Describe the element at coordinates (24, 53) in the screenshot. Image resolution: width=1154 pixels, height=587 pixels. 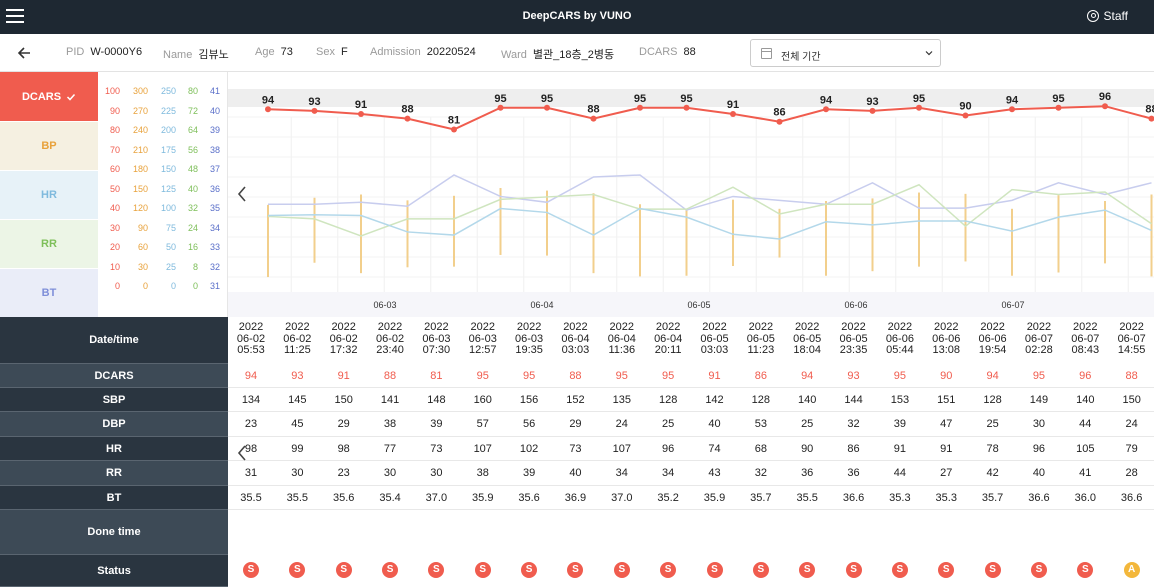
I see `back-arrow-icon` at that location.